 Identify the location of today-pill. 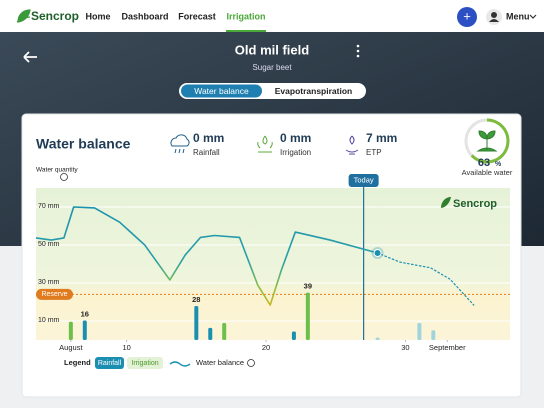
(363, 180).